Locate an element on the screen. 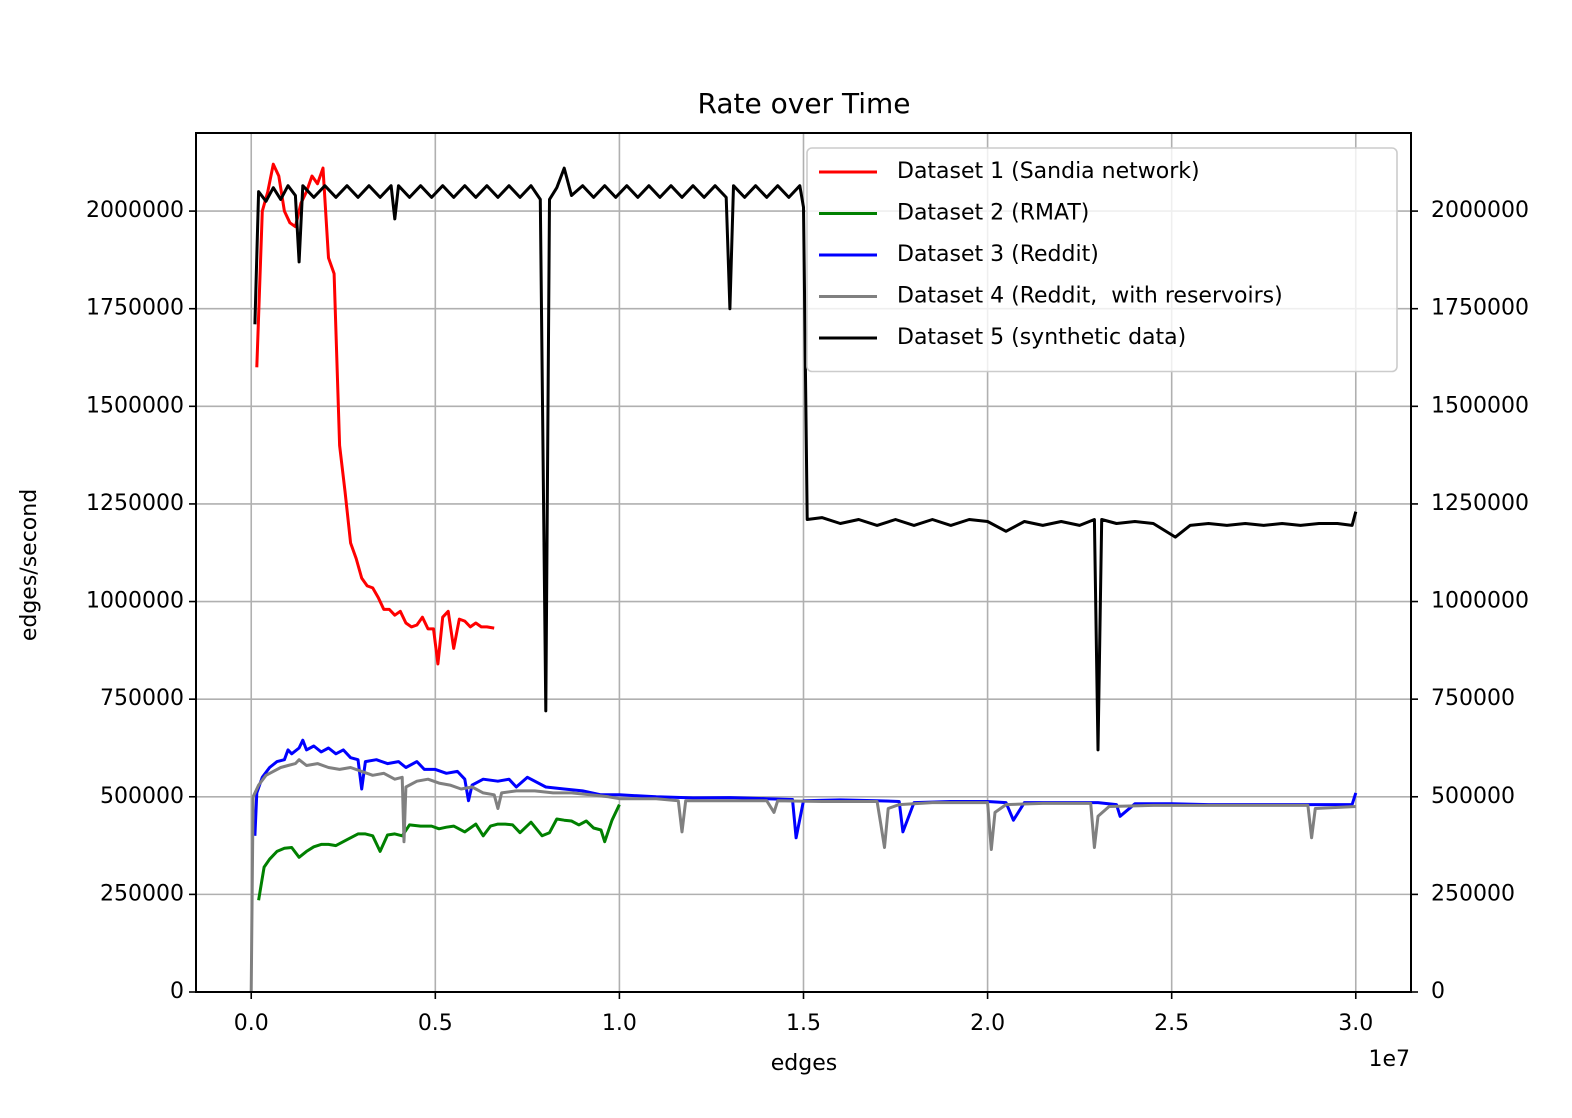 Image resolution: width=1572 pixels, height=1118 pixels. y2-tick-label: 1750000 is located at coordinates (1480, 308).